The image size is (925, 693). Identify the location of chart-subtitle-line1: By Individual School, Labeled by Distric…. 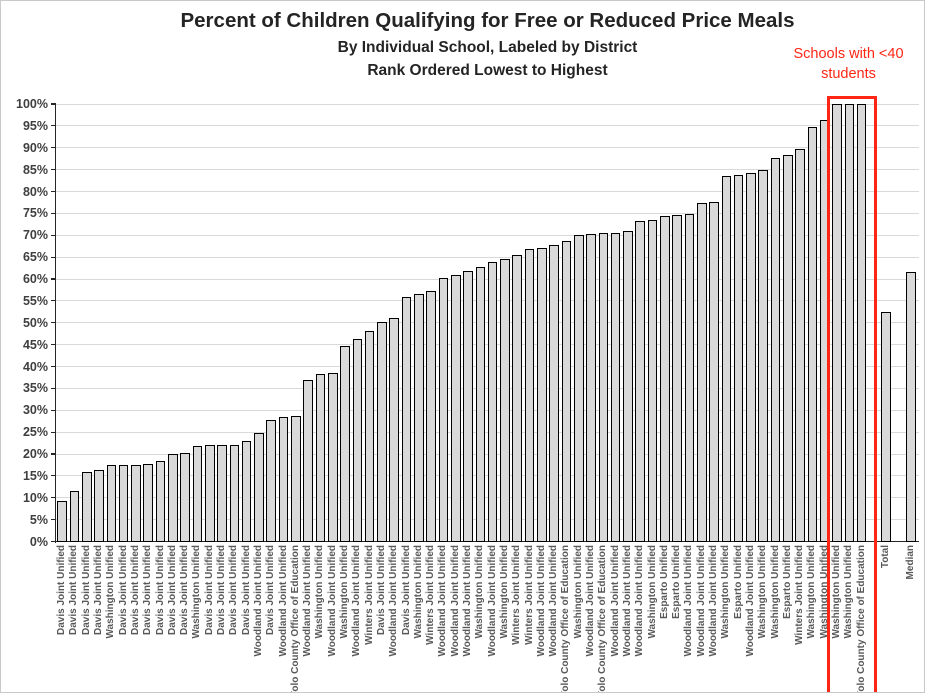
(487, 47).